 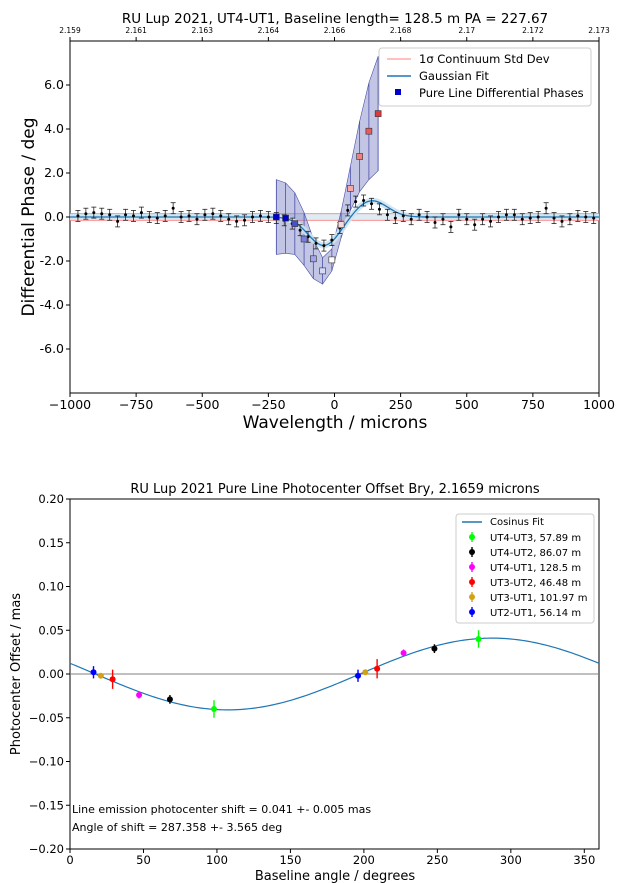 I want to click on top-axis-tick-label: 2.164, so click(x=269, y=30).